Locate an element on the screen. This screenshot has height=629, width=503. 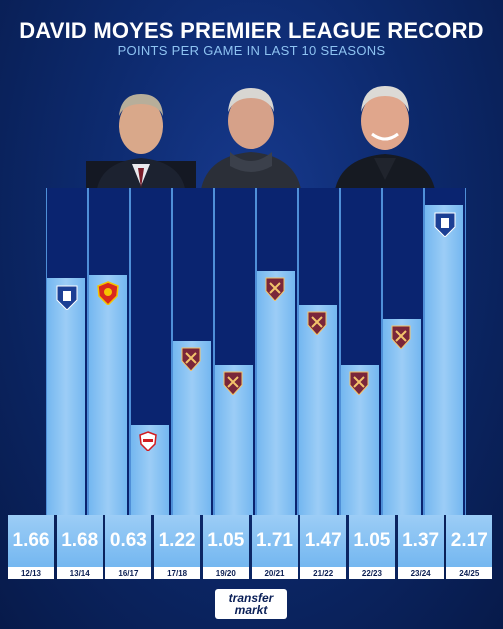
bar-12/13 is located at coordinates (66, 396).